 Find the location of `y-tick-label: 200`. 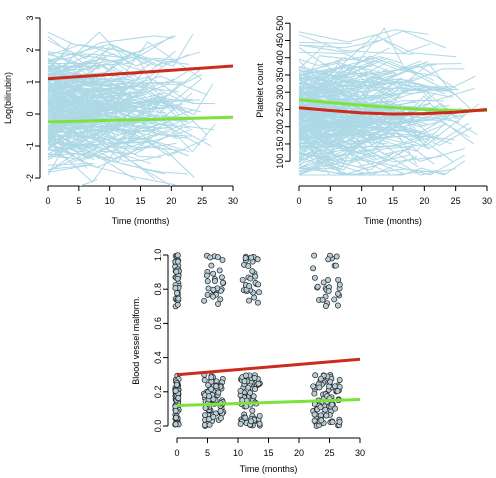

y-tick-label: 200 is located at coordinates (280, 126).